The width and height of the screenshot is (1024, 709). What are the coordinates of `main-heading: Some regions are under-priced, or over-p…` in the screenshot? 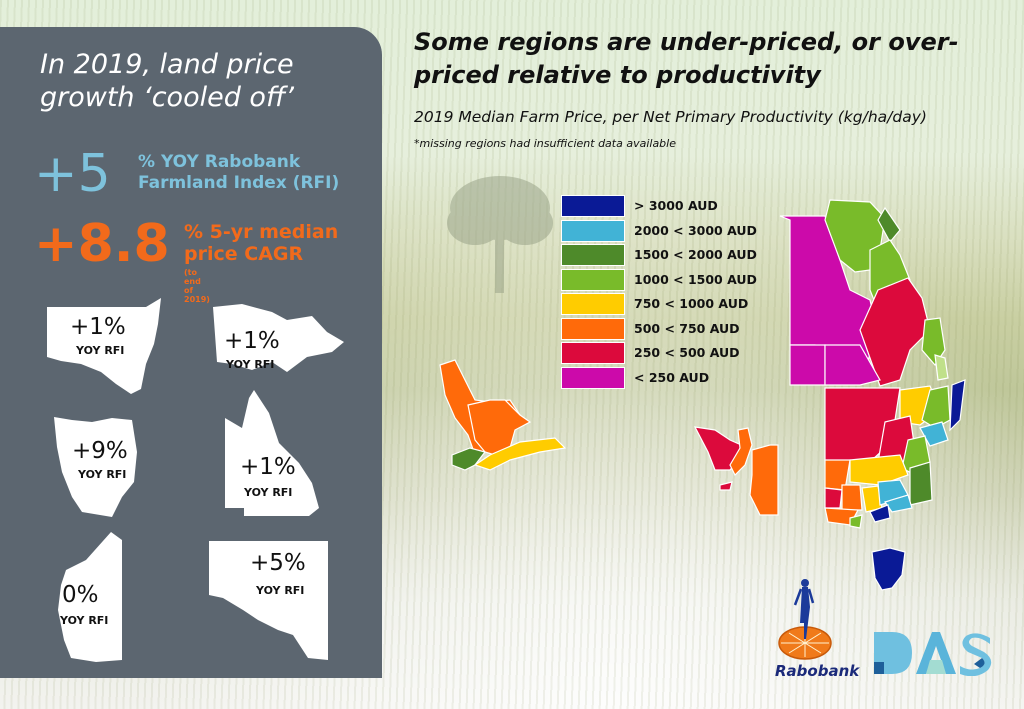 It's located at (686, 58).